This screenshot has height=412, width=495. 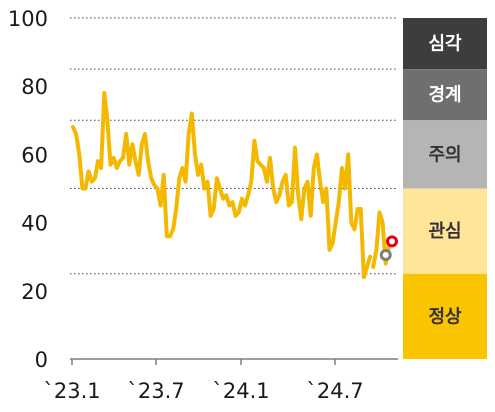 I want to click on band-label: 관심, so click(x=444, y=231).